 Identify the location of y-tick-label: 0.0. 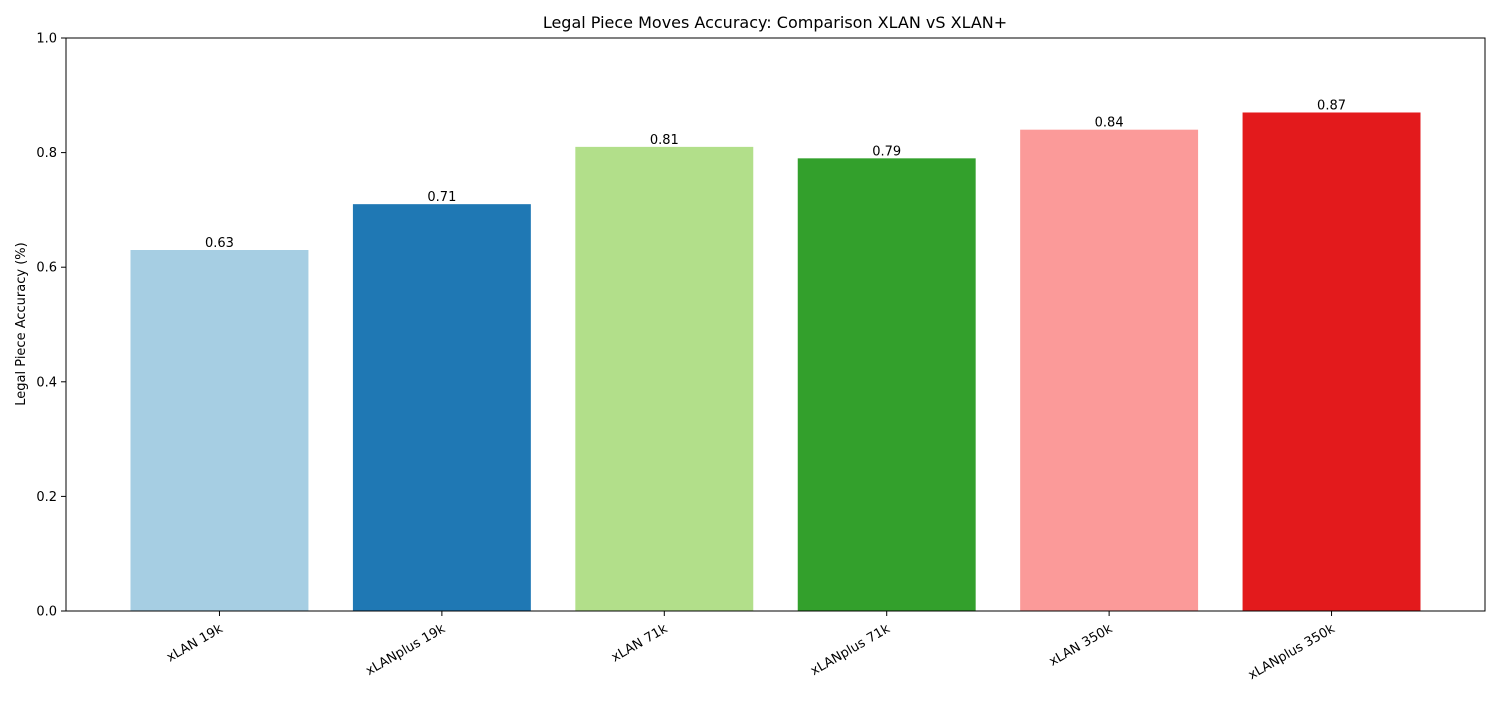
(46, 612).